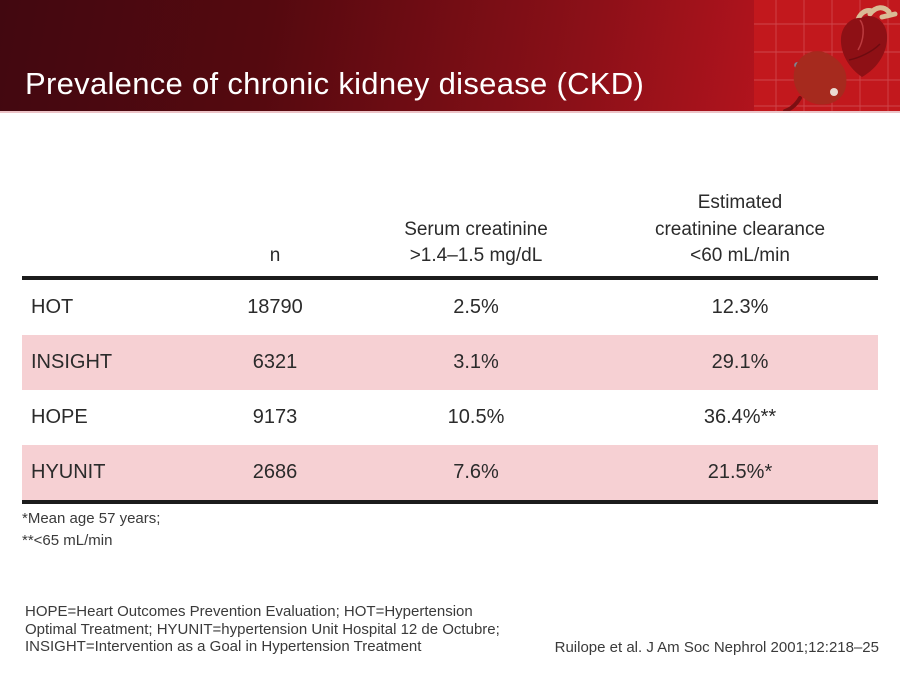 Image resolution: width=900 pixels, height=675 pixels. I want to click on header-serum-creatinine: Serum creatinine >1.4–1.5 mg/dL, so click(476, 242).